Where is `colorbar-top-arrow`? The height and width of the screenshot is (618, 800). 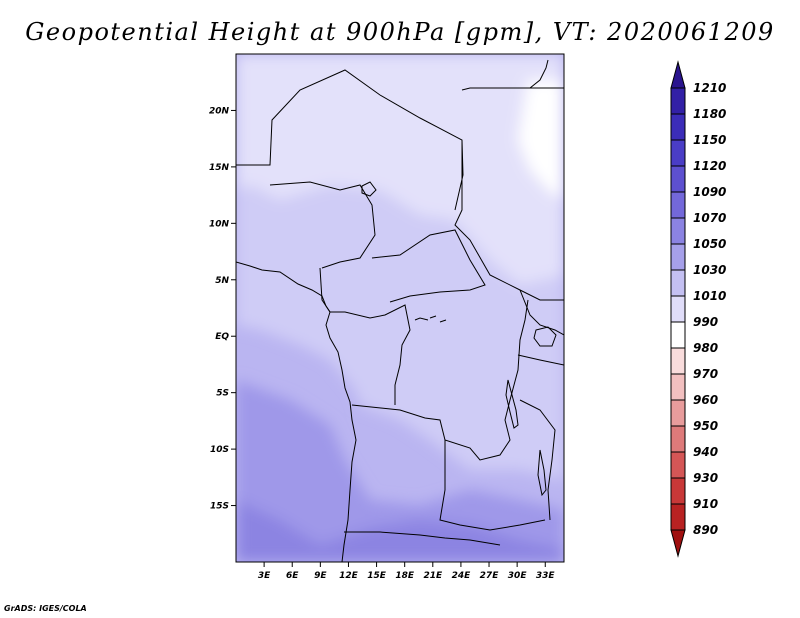
colorbar-top-arrow is located at coordinates (678, 74).